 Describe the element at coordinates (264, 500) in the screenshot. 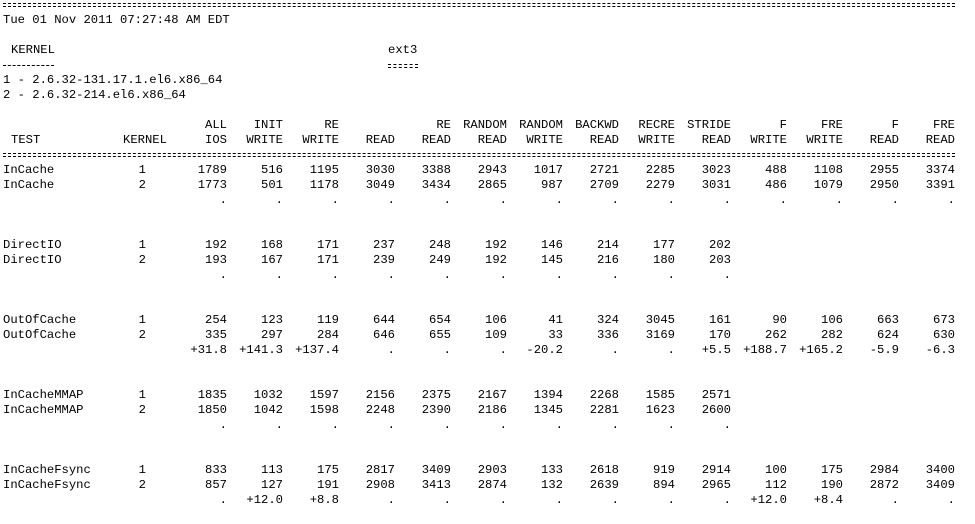

I see `diff-cell: +12.0` at that location.